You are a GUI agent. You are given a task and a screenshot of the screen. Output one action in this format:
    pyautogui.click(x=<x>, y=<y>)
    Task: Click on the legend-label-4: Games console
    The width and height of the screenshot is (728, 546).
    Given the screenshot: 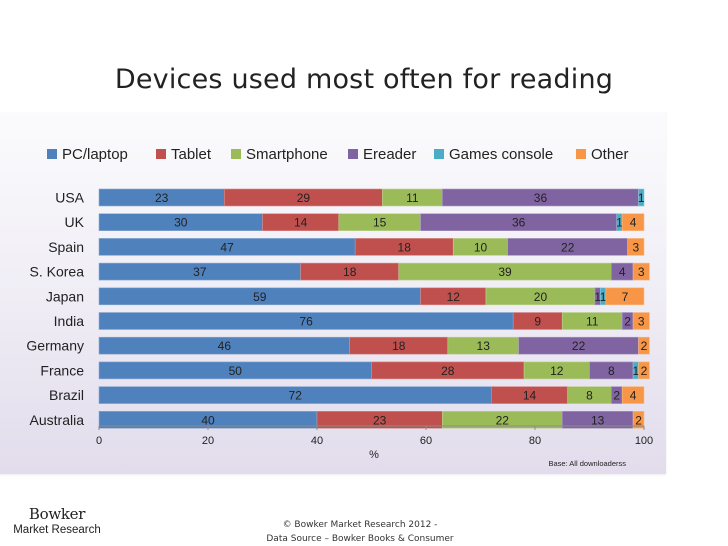 What is the action you would take?
    pyautogui.click(x=501, y=154)
    